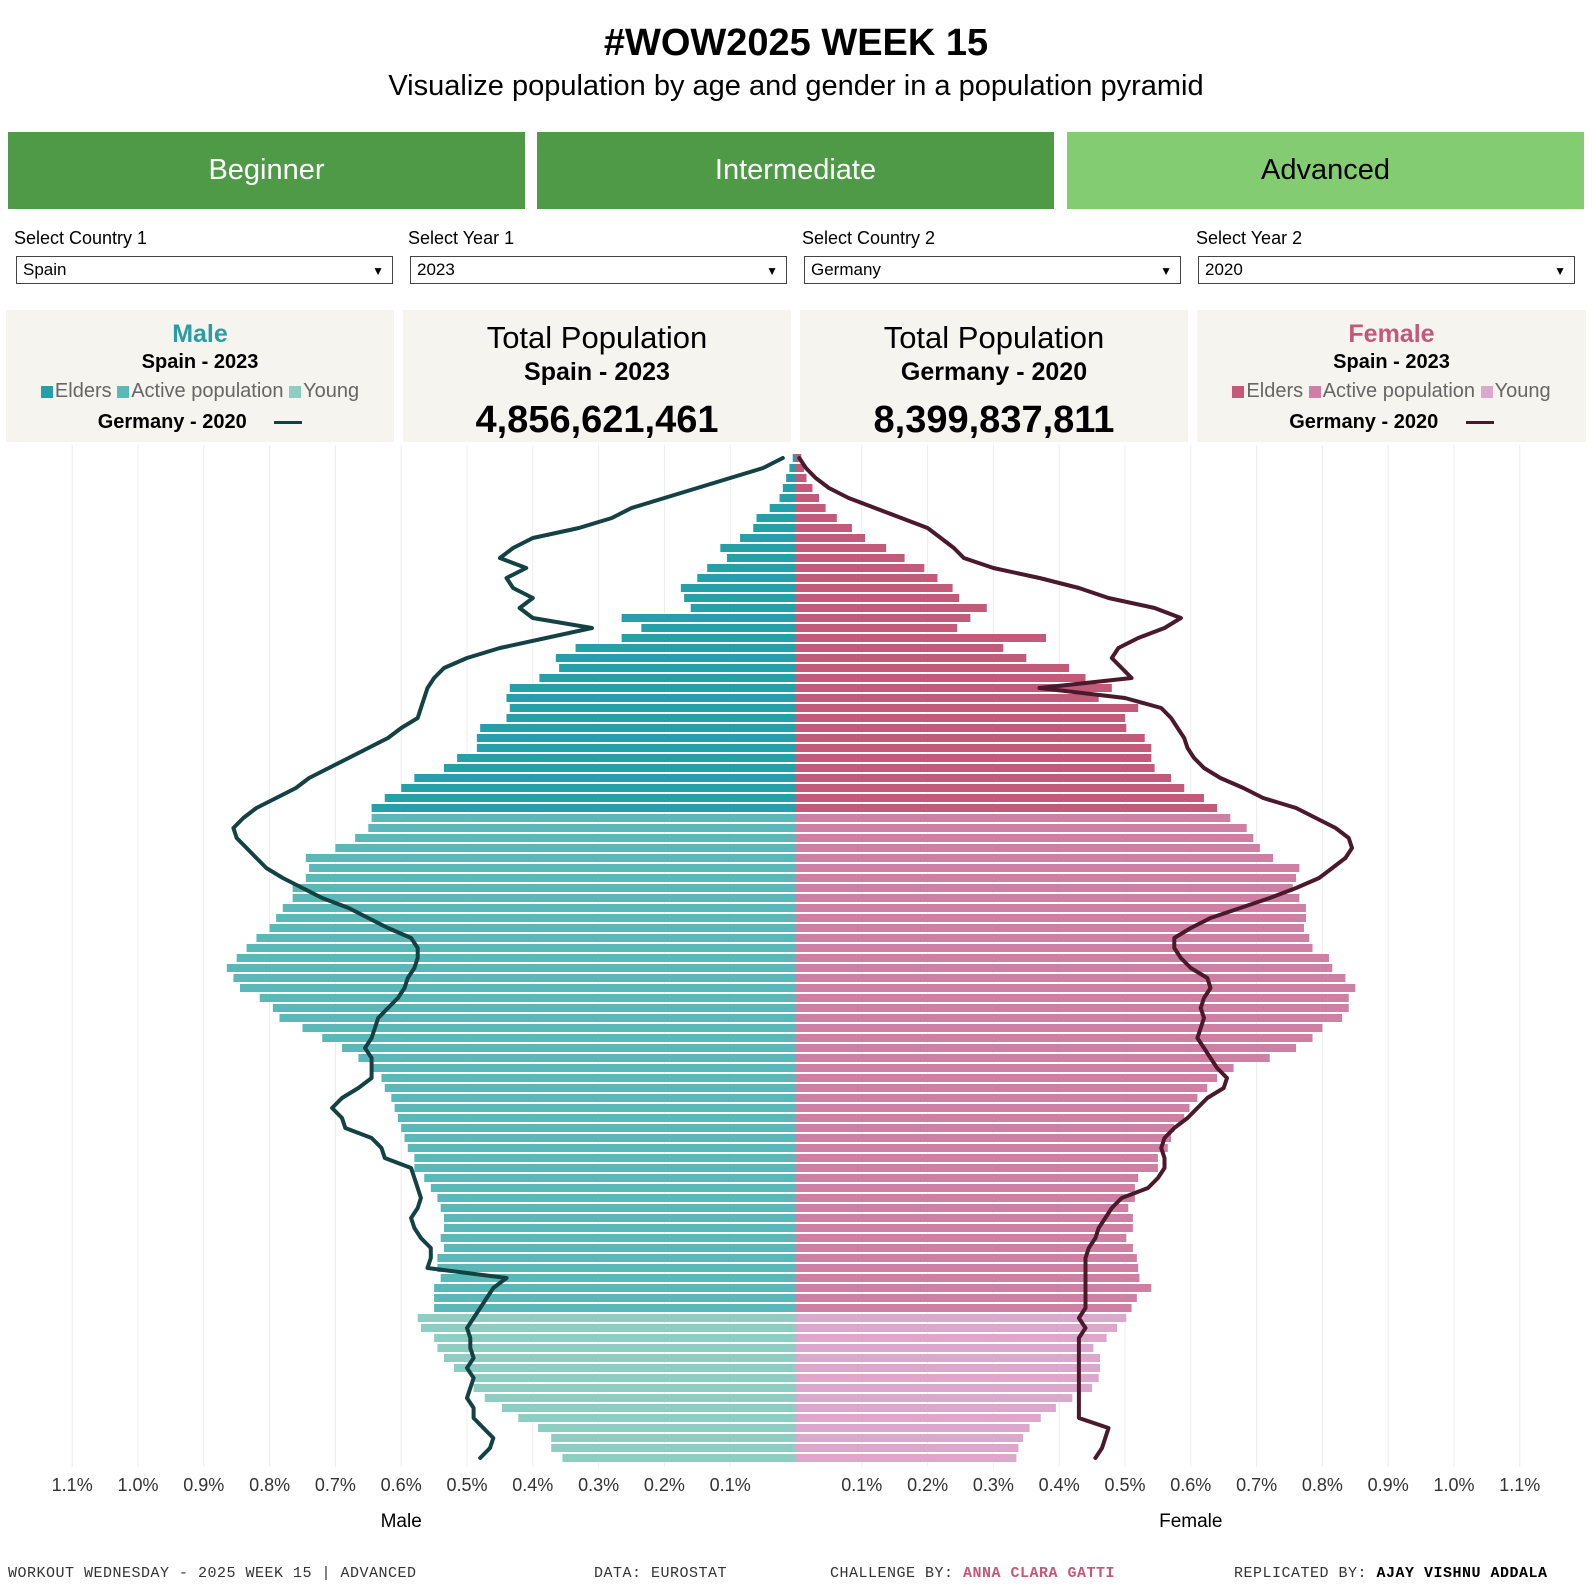  Describe the element at coordinates (1386, 270) in the screenshot. I see `year2-select: 2020 ▼` at that location.